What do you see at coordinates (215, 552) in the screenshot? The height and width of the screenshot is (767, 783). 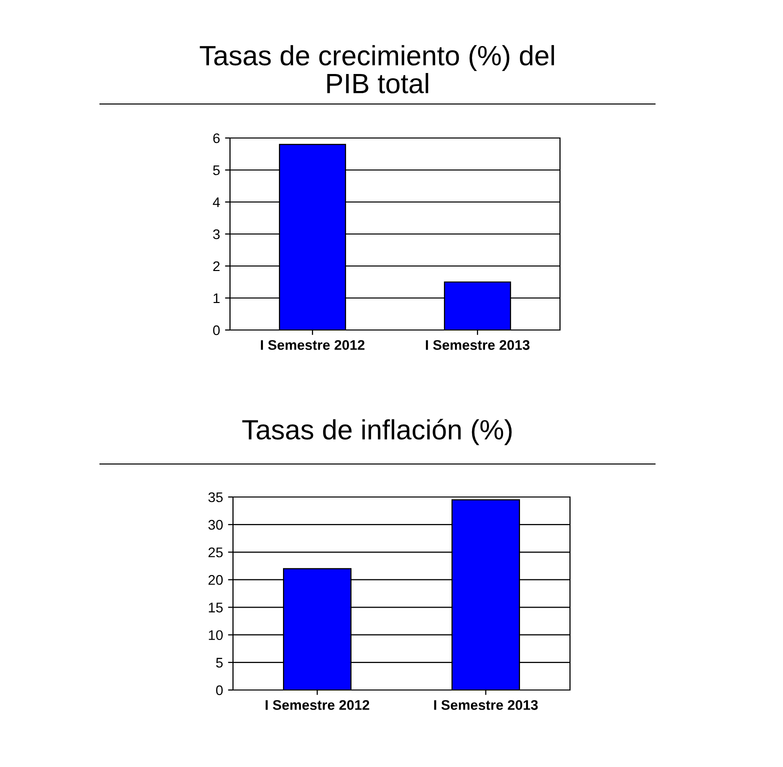 I see `y-tick-label: 25` at bounding box center [215, 552].